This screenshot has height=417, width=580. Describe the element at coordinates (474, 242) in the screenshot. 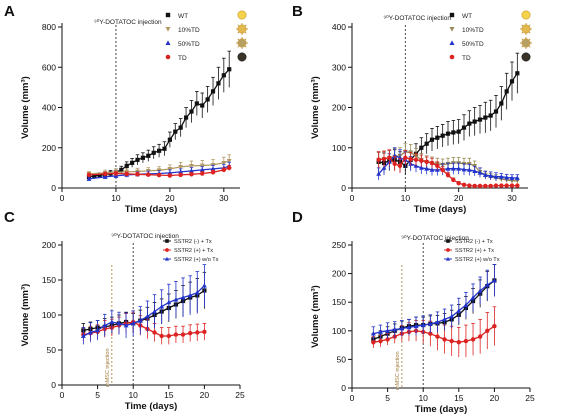

I see `legend-label: SSTR2 (-) + Tx` at that location.